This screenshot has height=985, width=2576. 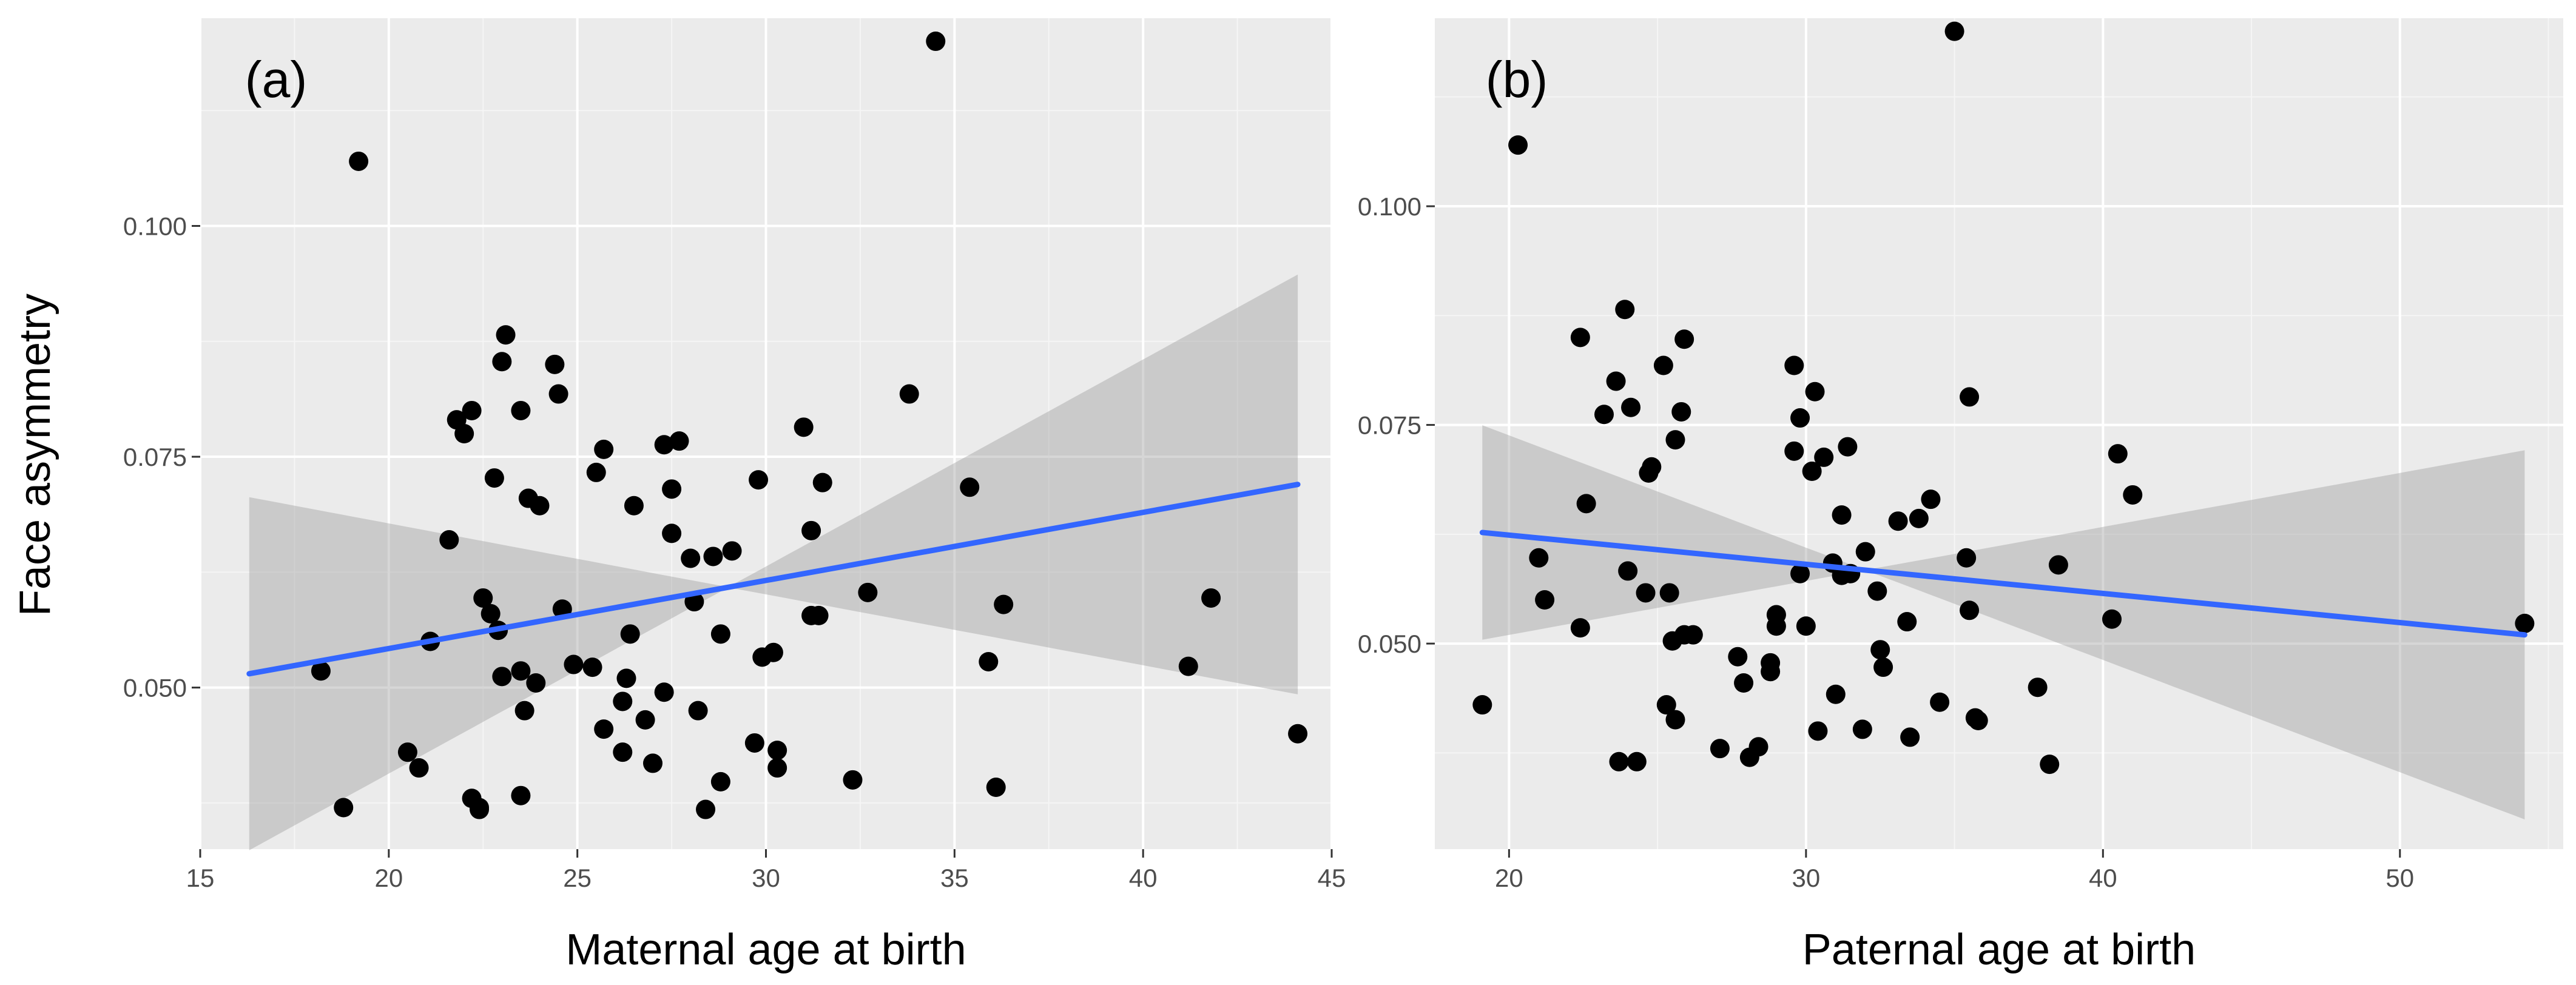 I want to click on panel-a-x-axis-title: Maternal age at birth, so click(x=765, y=950).